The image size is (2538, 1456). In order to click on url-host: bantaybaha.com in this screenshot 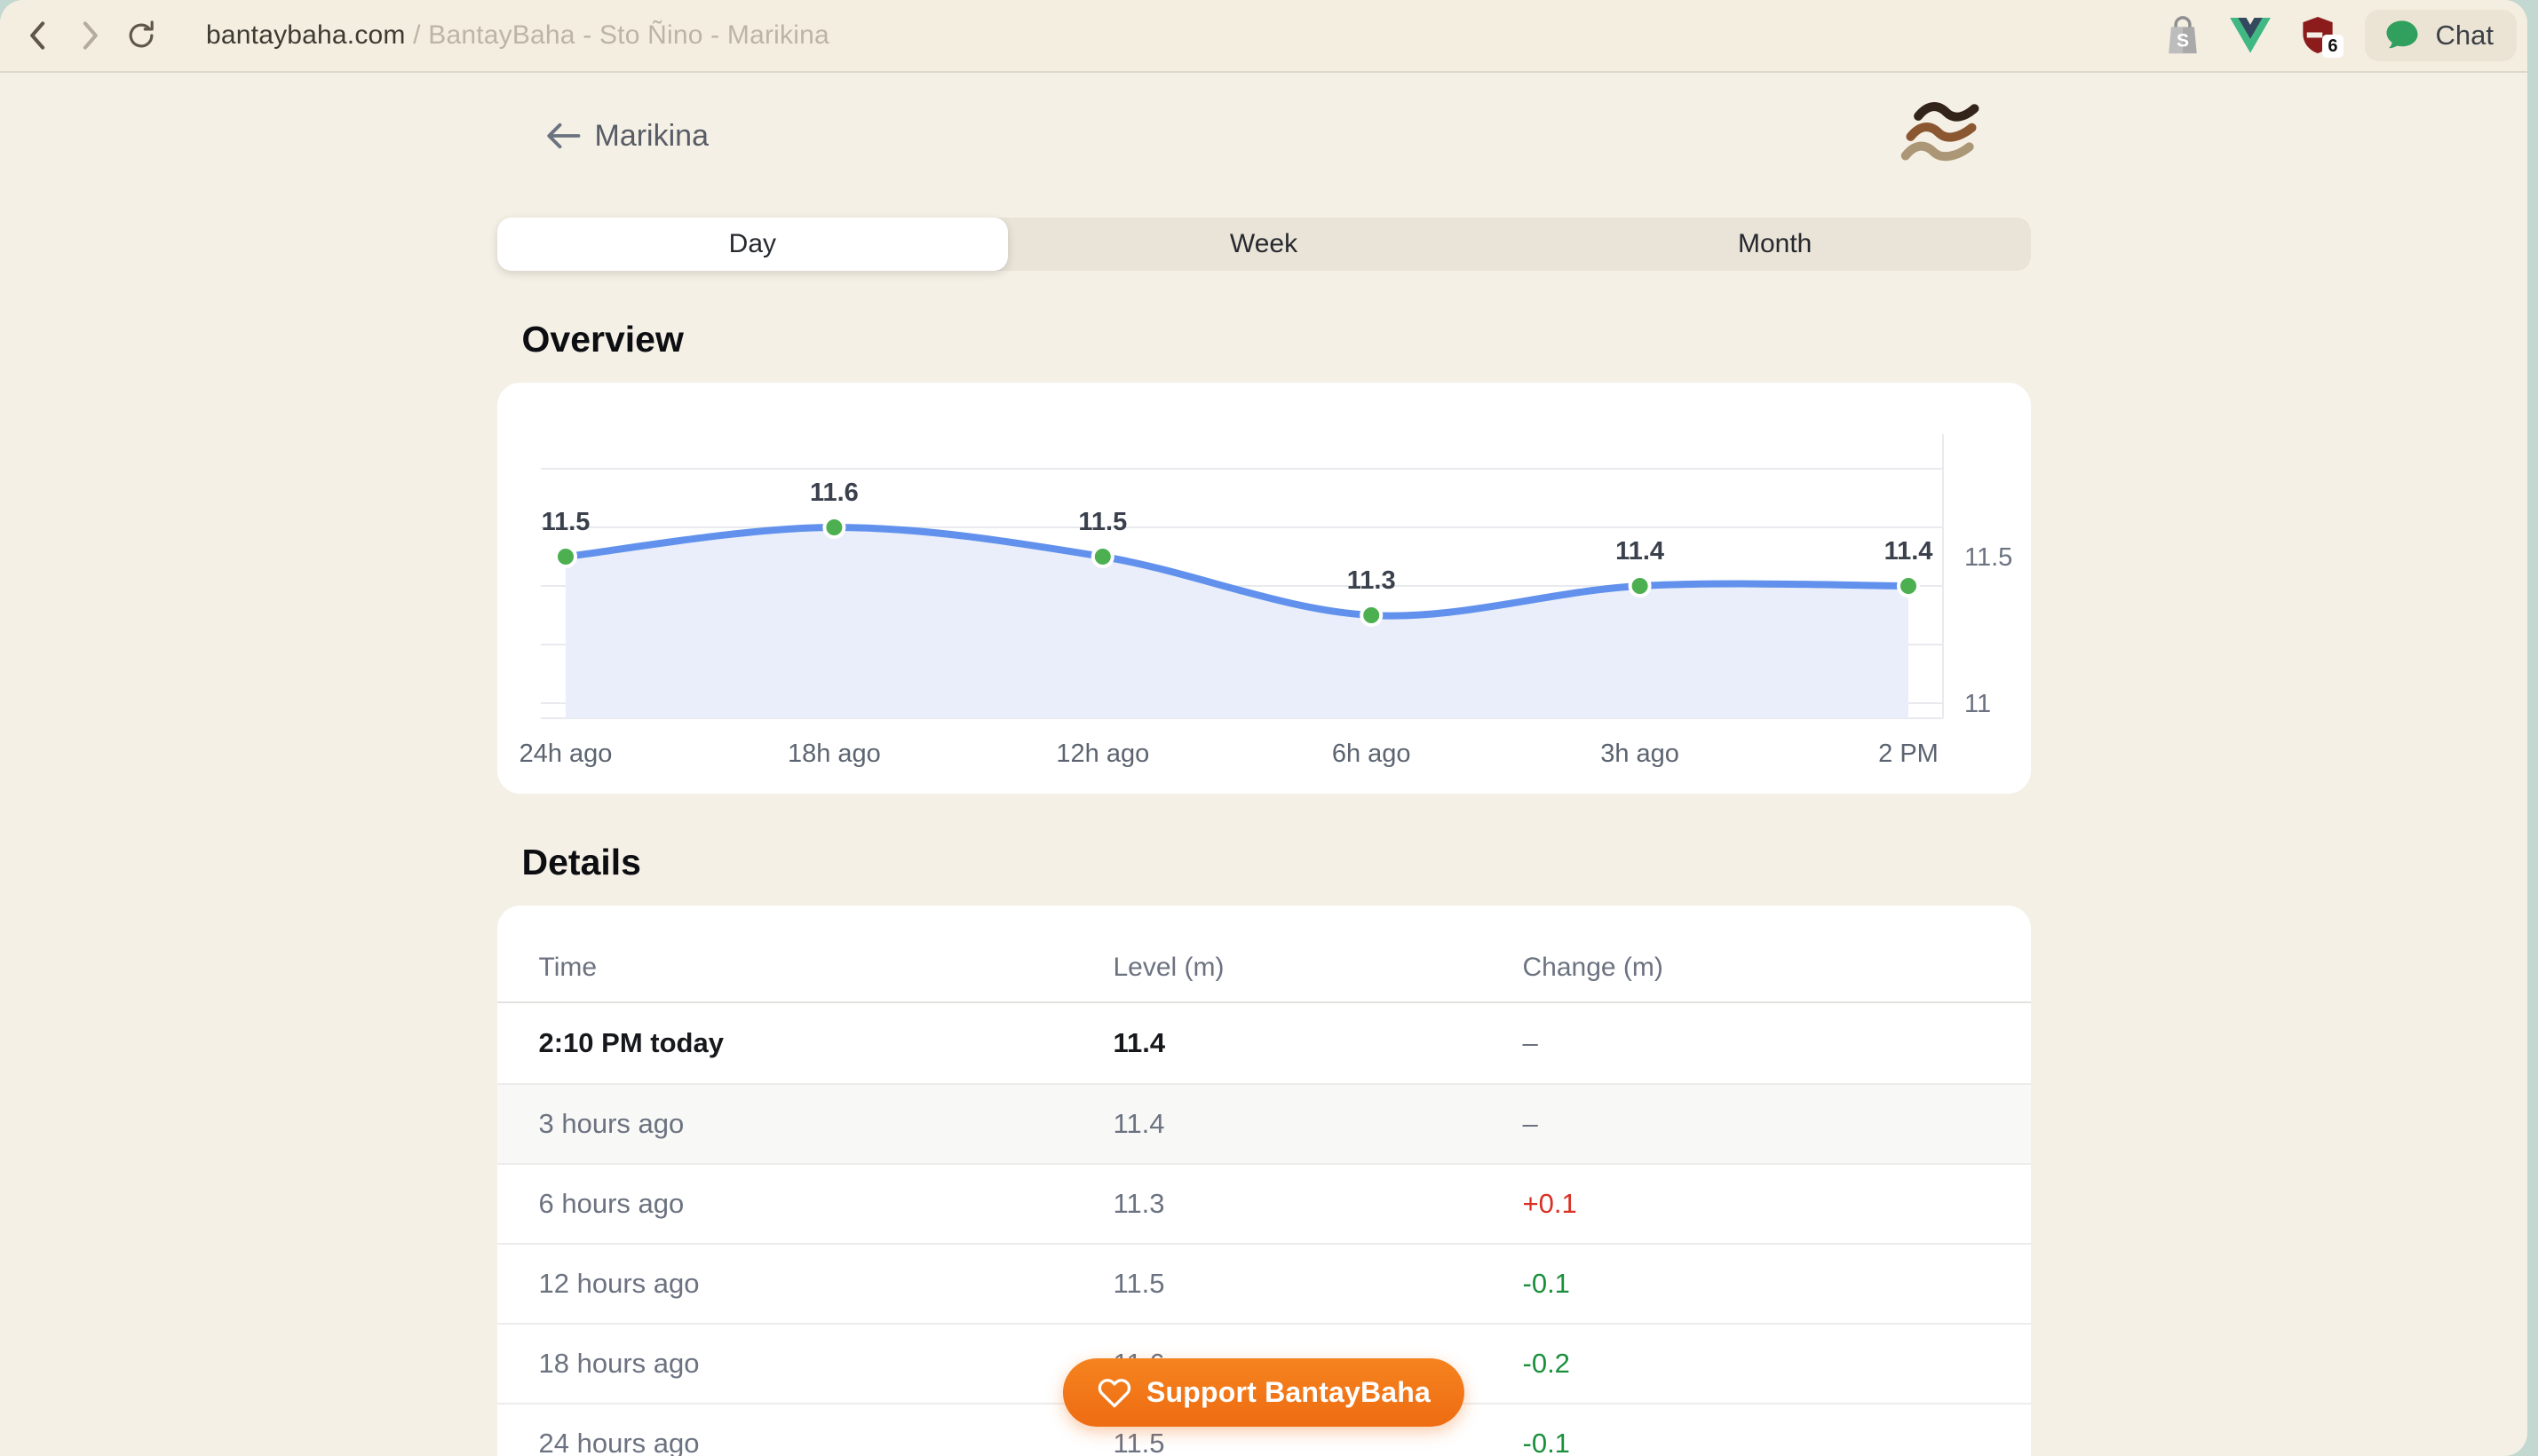, I will do `click(306, 35)`.